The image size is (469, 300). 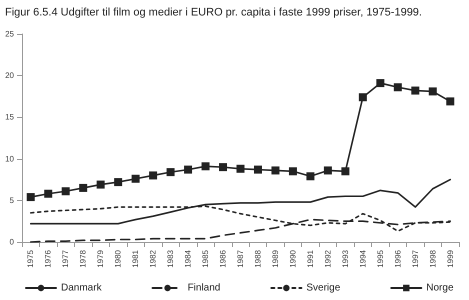 What do you see at coordinates (327, 258) in the screenshot?
I see `x-tick-label: 1992` at bounding box center [327, 258].